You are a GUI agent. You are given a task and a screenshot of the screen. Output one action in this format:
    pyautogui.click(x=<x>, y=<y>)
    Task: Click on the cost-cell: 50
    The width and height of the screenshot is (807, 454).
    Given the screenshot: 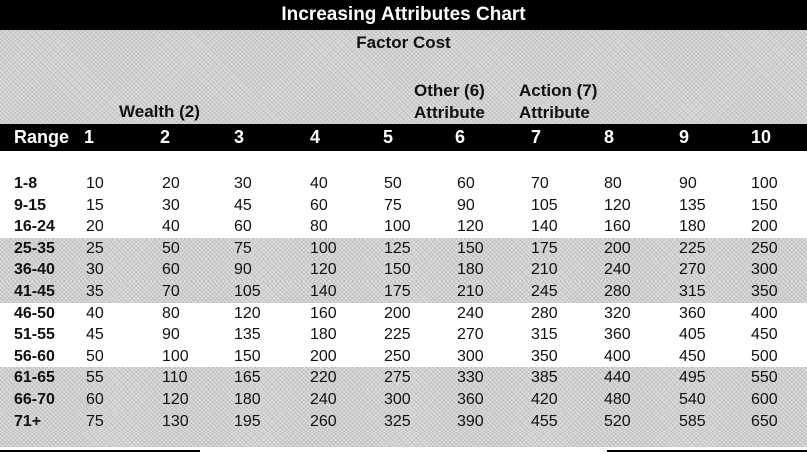 What is the action you would take?
    pyautogui.click(x=95, y=356)
    